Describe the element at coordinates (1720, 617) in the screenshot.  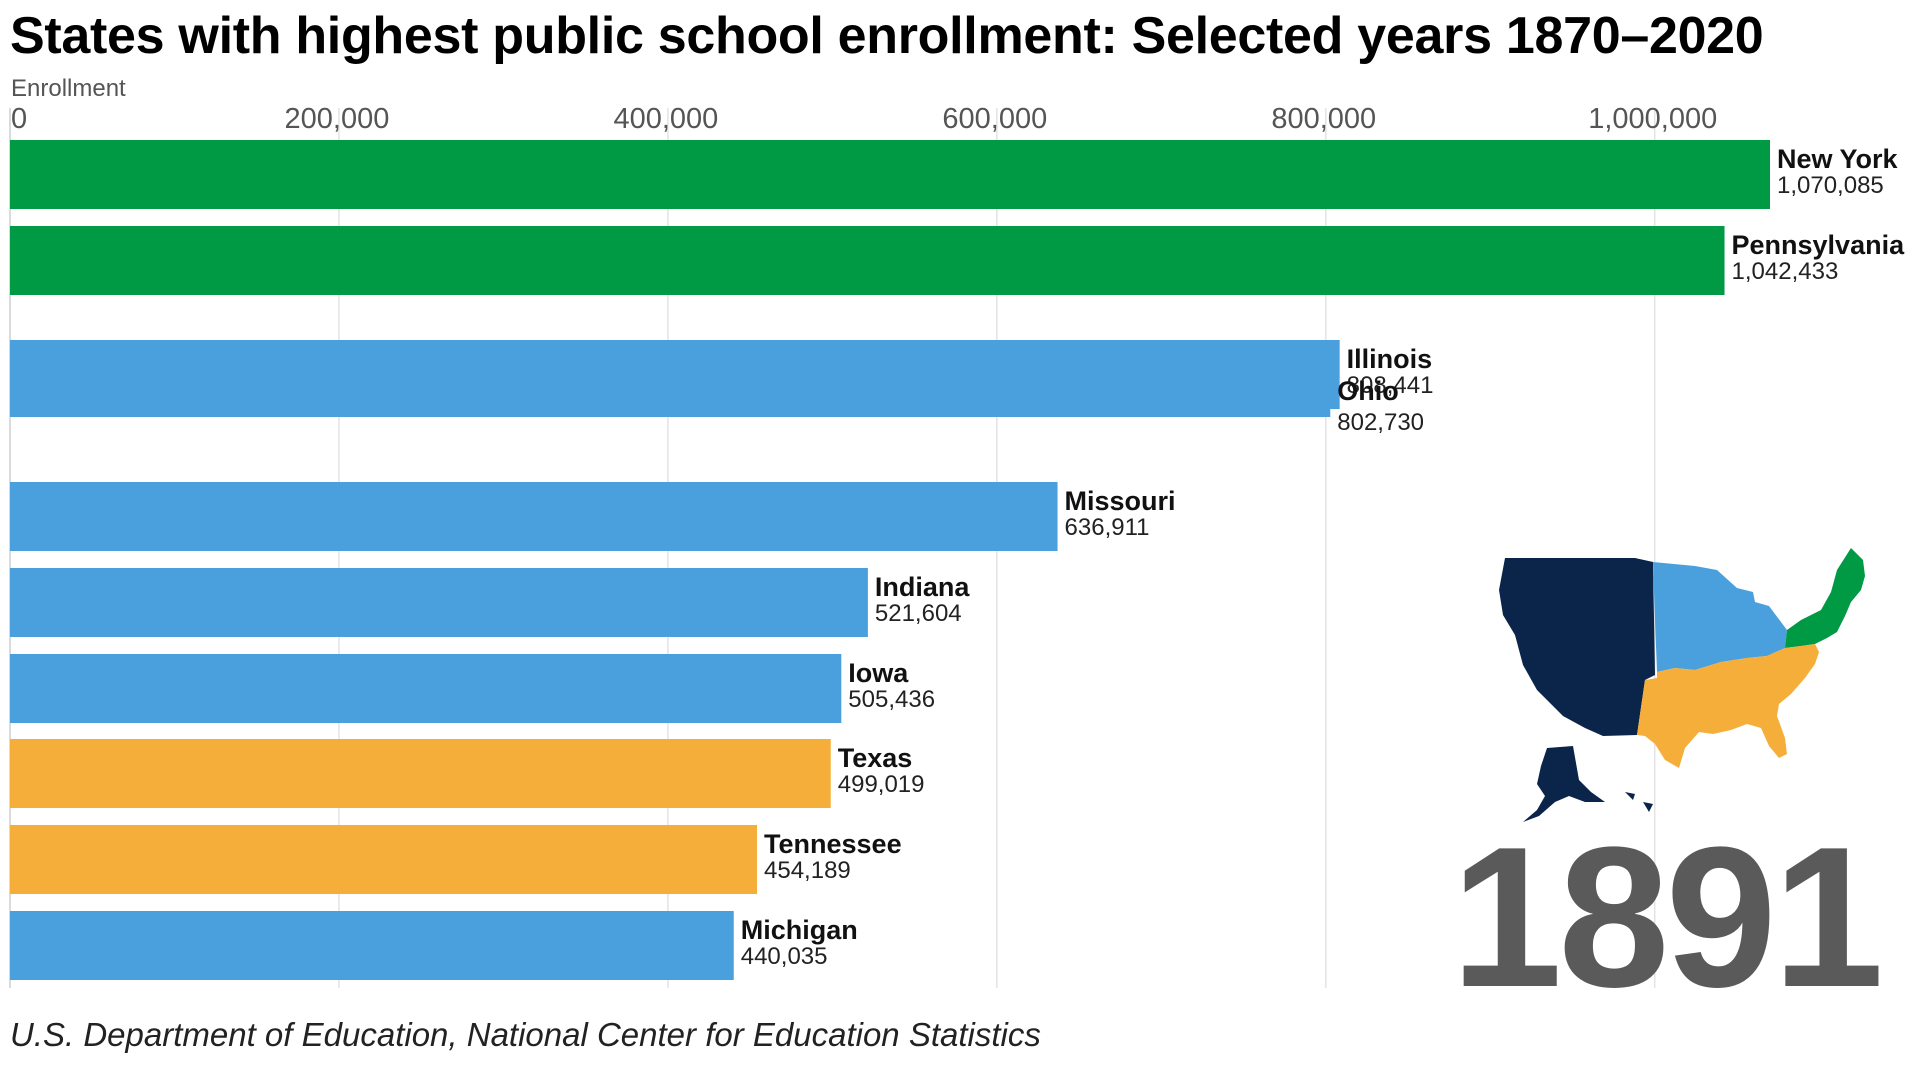
I see `map-region-midwest` at that location.